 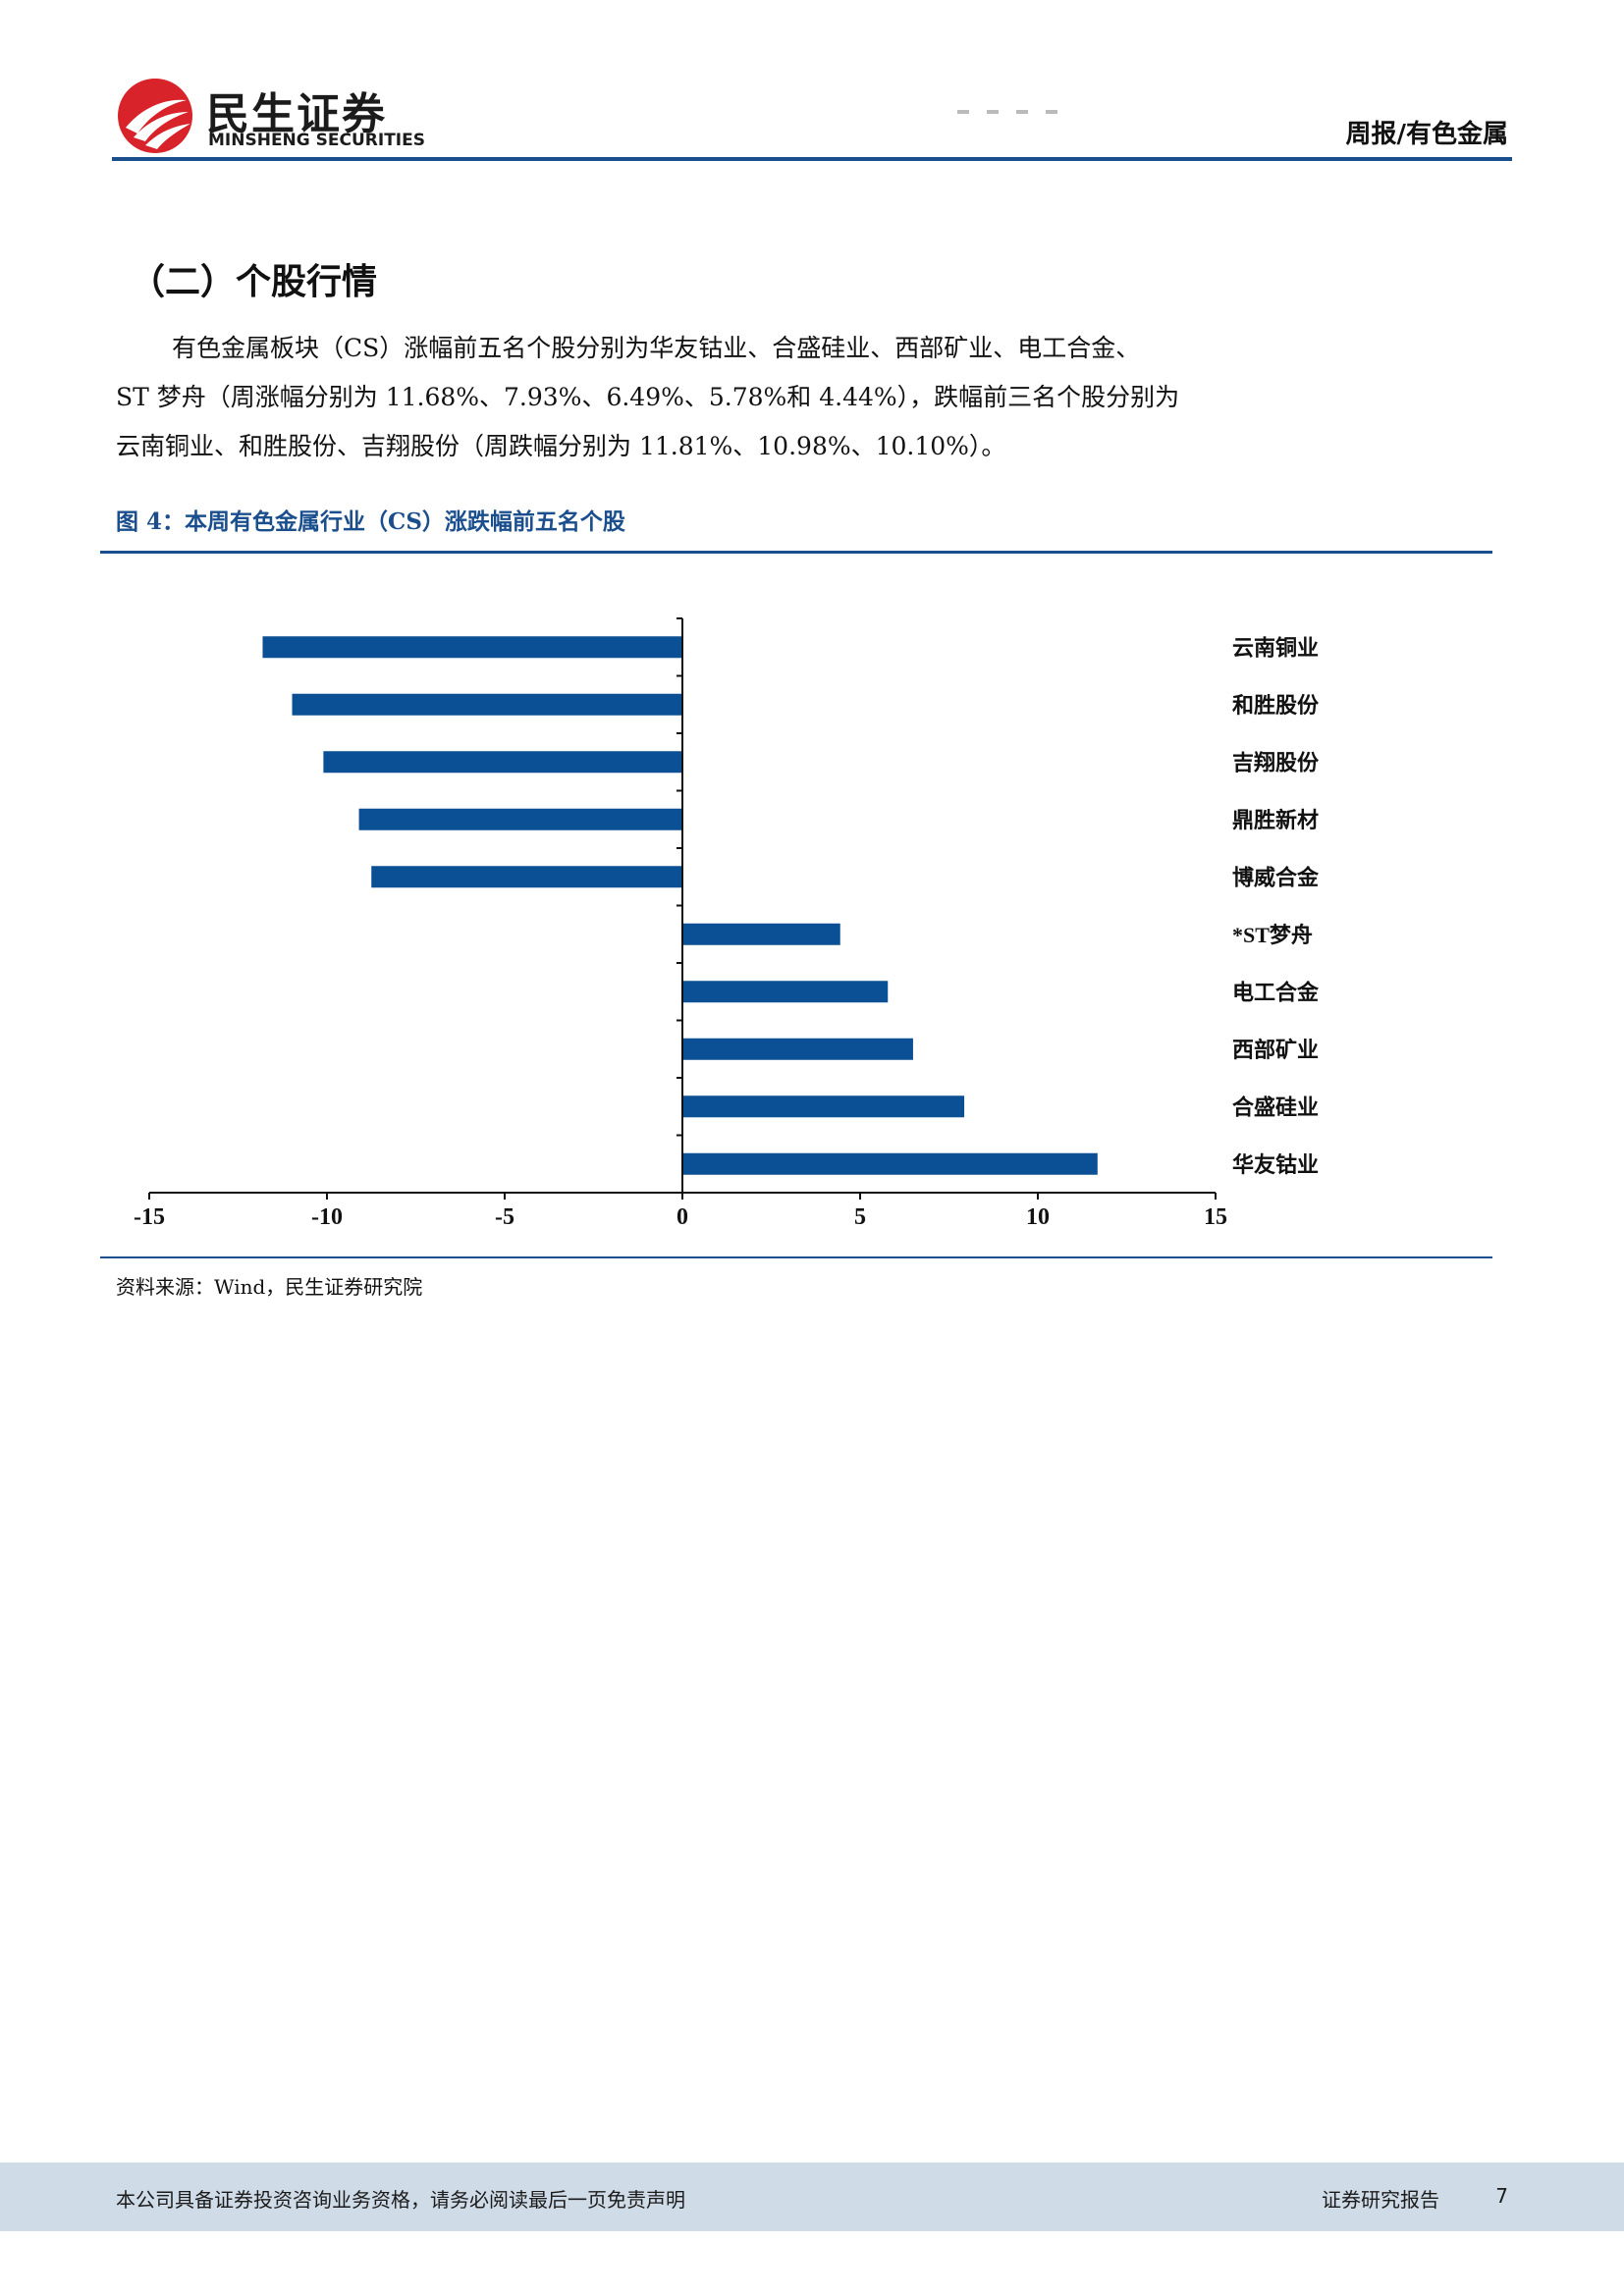 I want to click on x-tick-label: -15, so click(x=149, y=1217).